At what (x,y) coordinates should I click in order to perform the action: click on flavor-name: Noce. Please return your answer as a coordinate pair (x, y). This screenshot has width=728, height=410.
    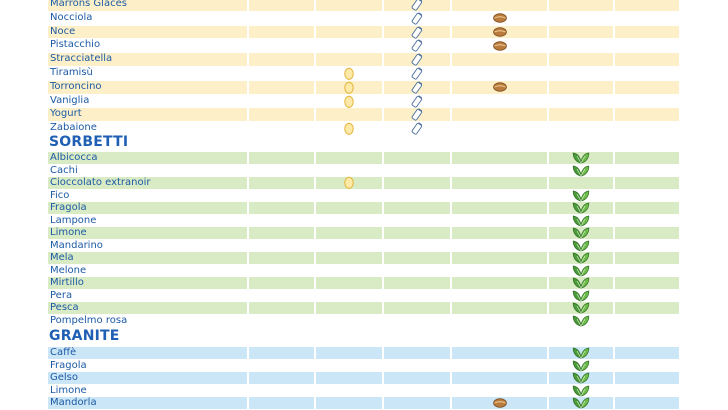
    Looking at the image, I should click on (63, 31).